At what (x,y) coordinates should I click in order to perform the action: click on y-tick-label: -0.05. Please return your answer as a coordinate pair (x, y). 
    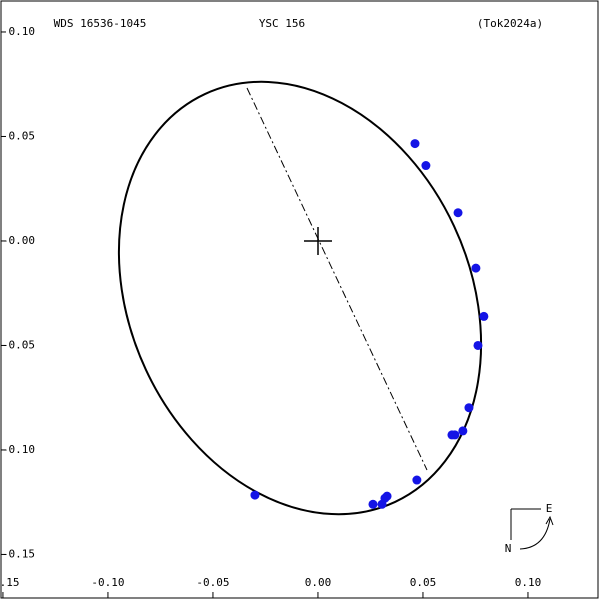
    Looking at the image, I should click on (18, 344).